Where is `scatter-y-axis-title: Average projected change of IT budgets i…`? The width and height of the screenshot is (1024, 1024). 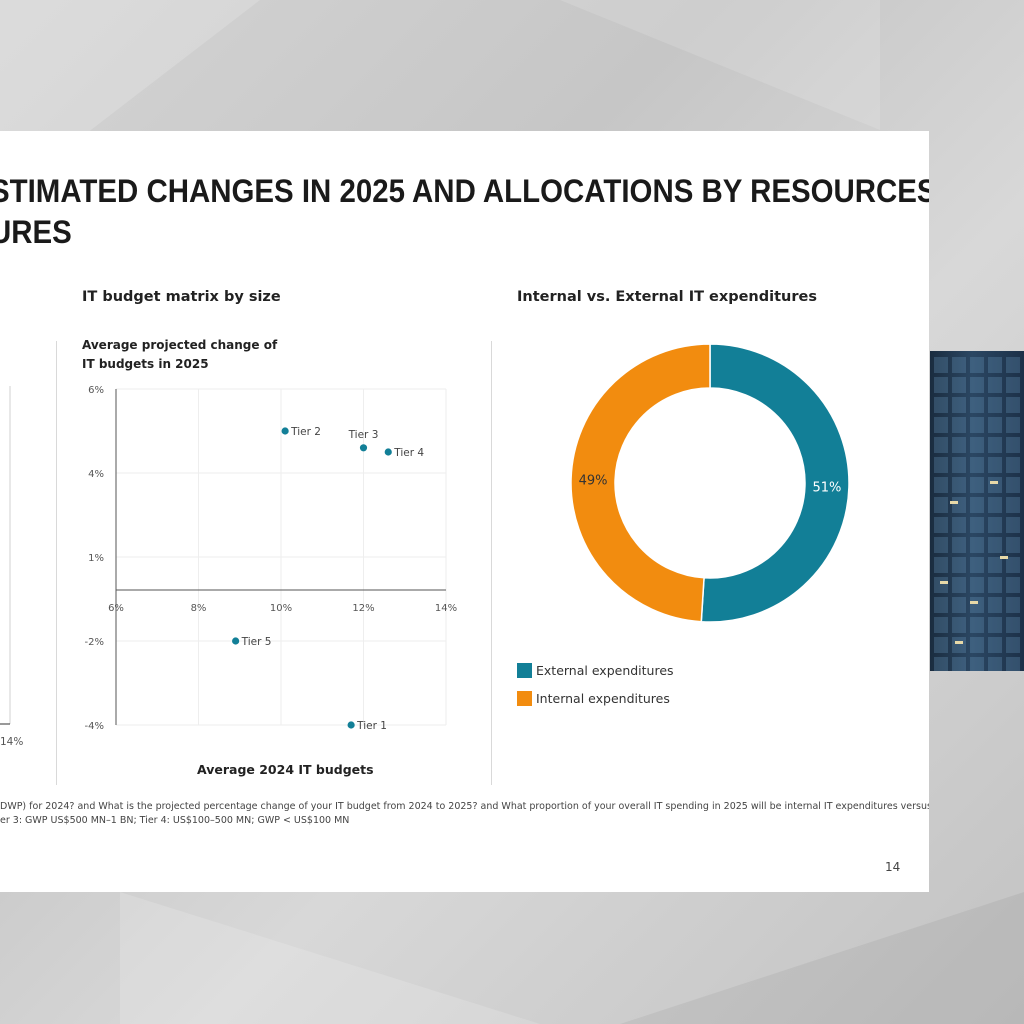
scatter-y-axis-title: Average projected change of IT budgets i… is located at coordinates (180, 354).